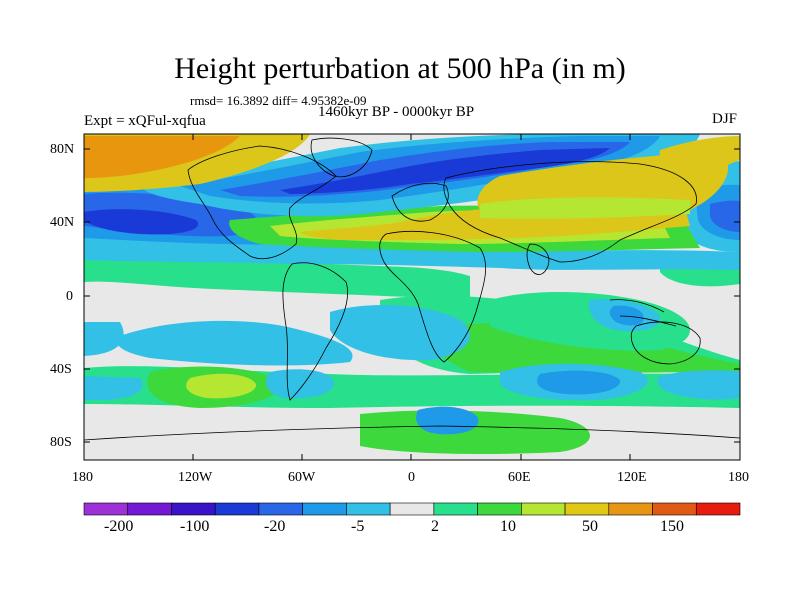  I want to click on colorbar-label-8: 150, so click(672, 526).